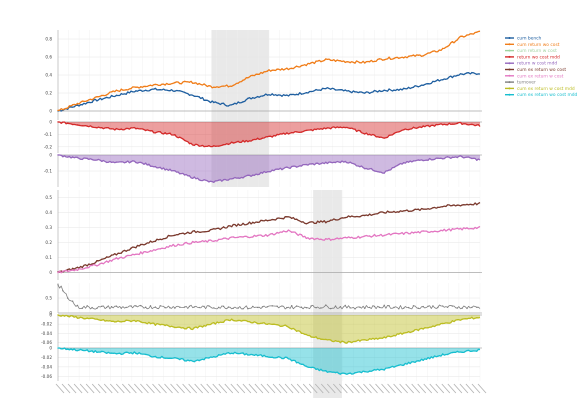 Image resolution: width=586 pixels, height=405 pixels. What do you see at coordinates (48, 134) in the screenshot?
I see `y-tick-label: -0.1` at bounding box center [48, 134].